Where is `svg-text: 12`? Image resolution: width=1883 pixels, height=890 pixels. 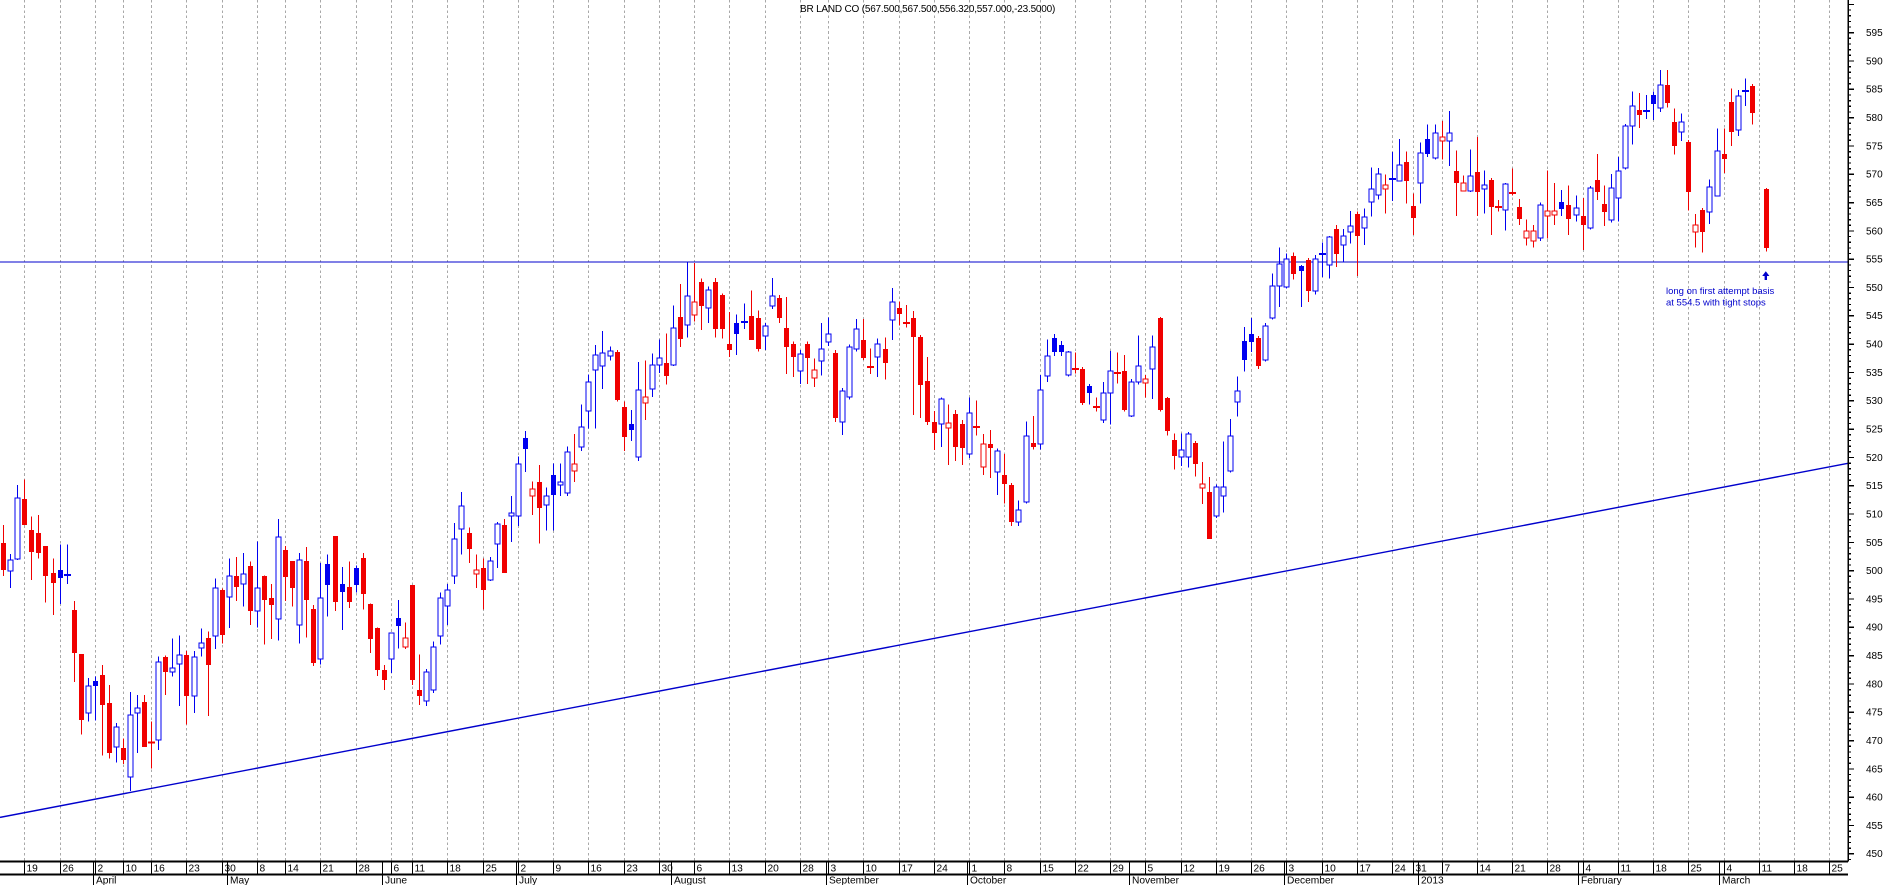 svg-text: 12 is located at coordinates (1190, 869).